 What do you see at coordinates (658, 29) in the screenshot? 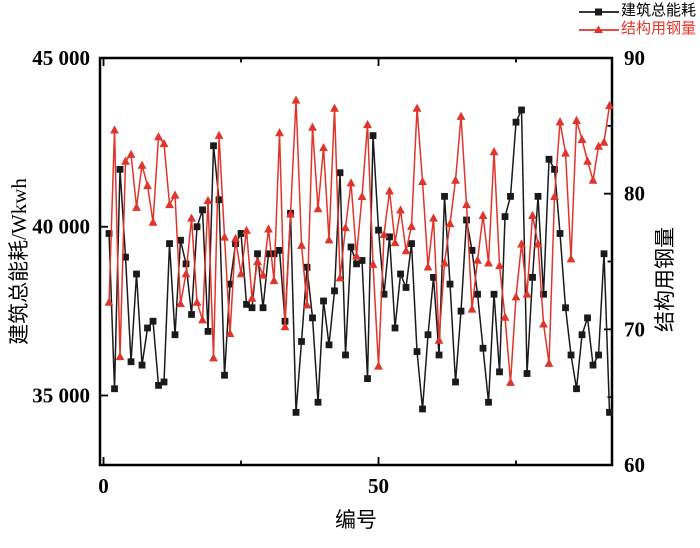
I see `legend-label-steel: 结构用钢量` at bounding box center [658, 29].